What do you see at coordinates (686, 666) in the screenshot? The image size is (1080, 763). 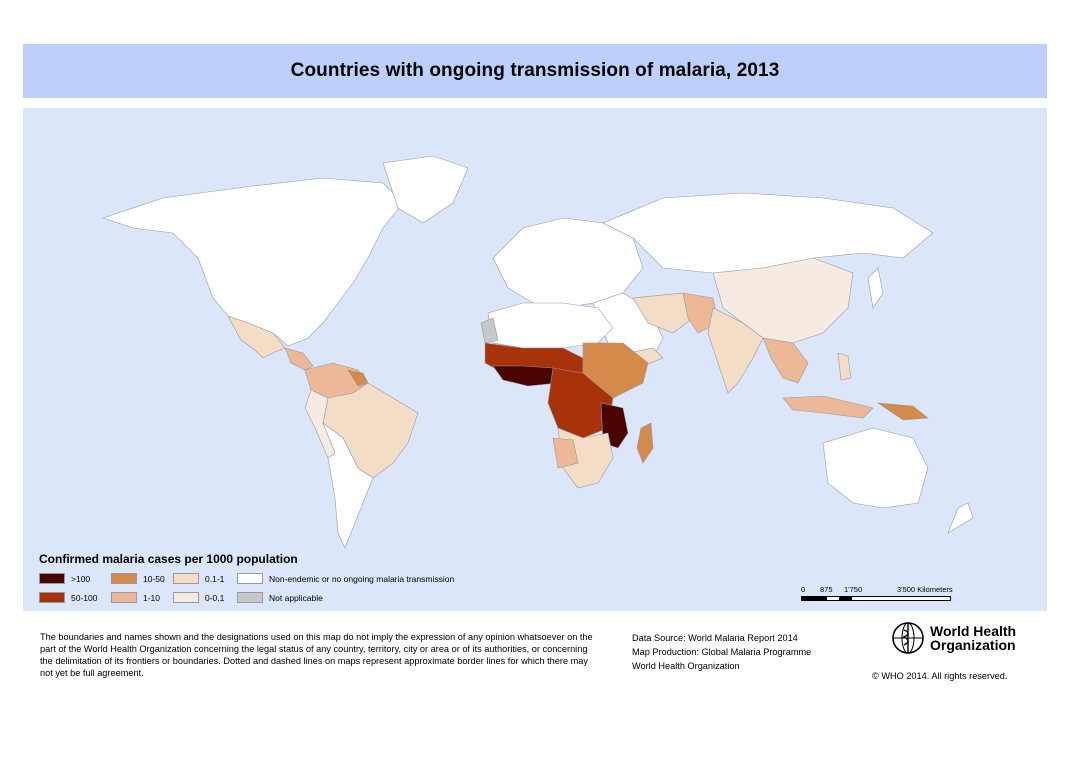 I see `organization: World Health Organization` at bounding box center [686, 666].